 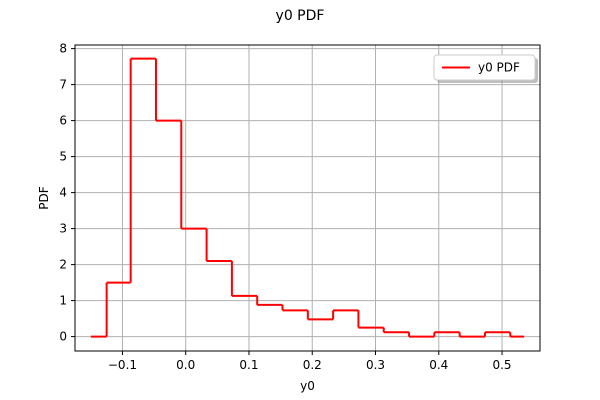 What do you see at coordinates (63, 157) in the screenshot?
I see `y-tick-label: 5` at bounding box center [63, 157].